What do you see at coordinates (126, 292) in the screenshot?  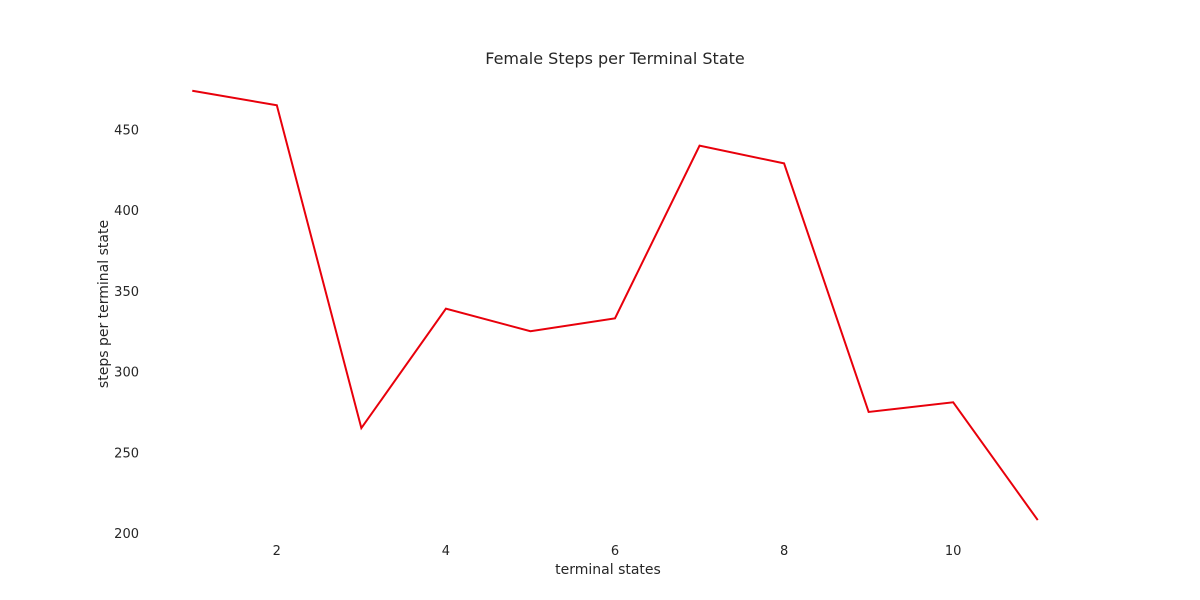 I see `y-tick-label: 350` at bounding box center [126, 292].